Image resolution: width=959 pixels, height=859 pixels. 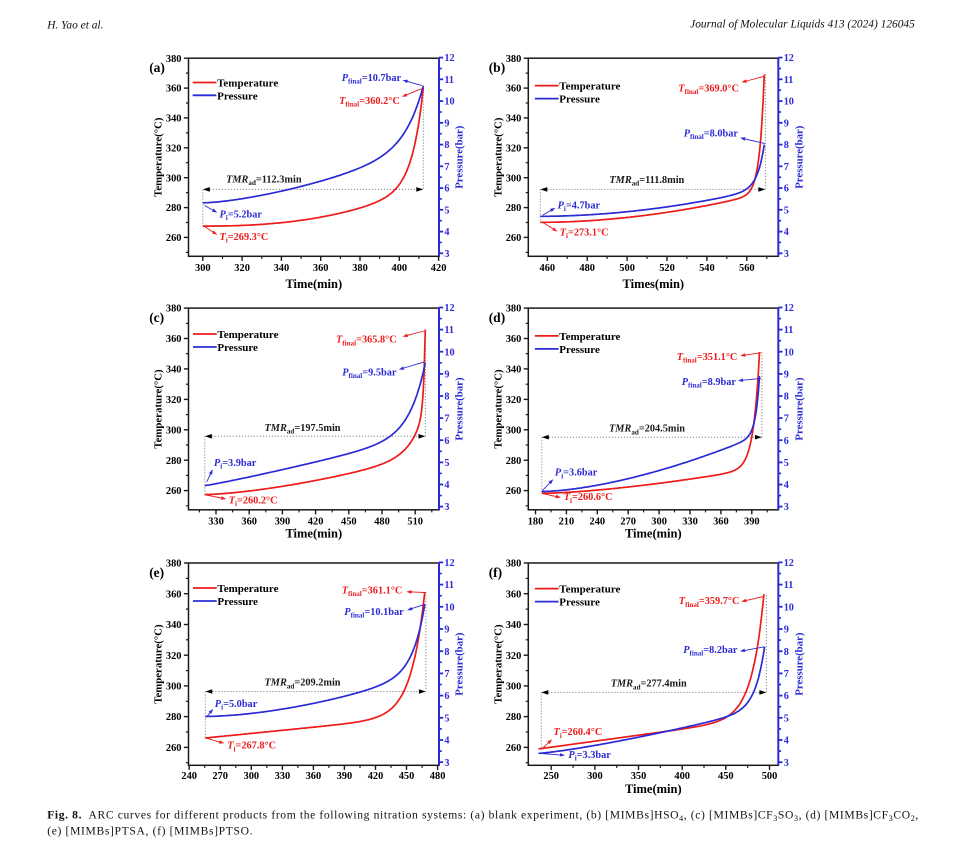 What do you see at coordinates (157, 67) in the screenshot?
I see `svg-text: (a)` at bounding box center [157, 67].